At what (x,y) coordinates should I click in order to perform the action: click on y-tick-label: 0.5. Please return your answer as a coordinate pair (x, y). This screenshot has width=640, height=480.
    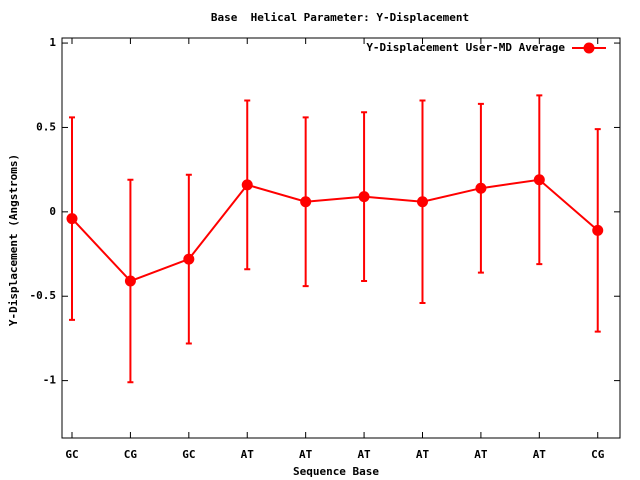
    Looking at the image, I should click on (46, 126).